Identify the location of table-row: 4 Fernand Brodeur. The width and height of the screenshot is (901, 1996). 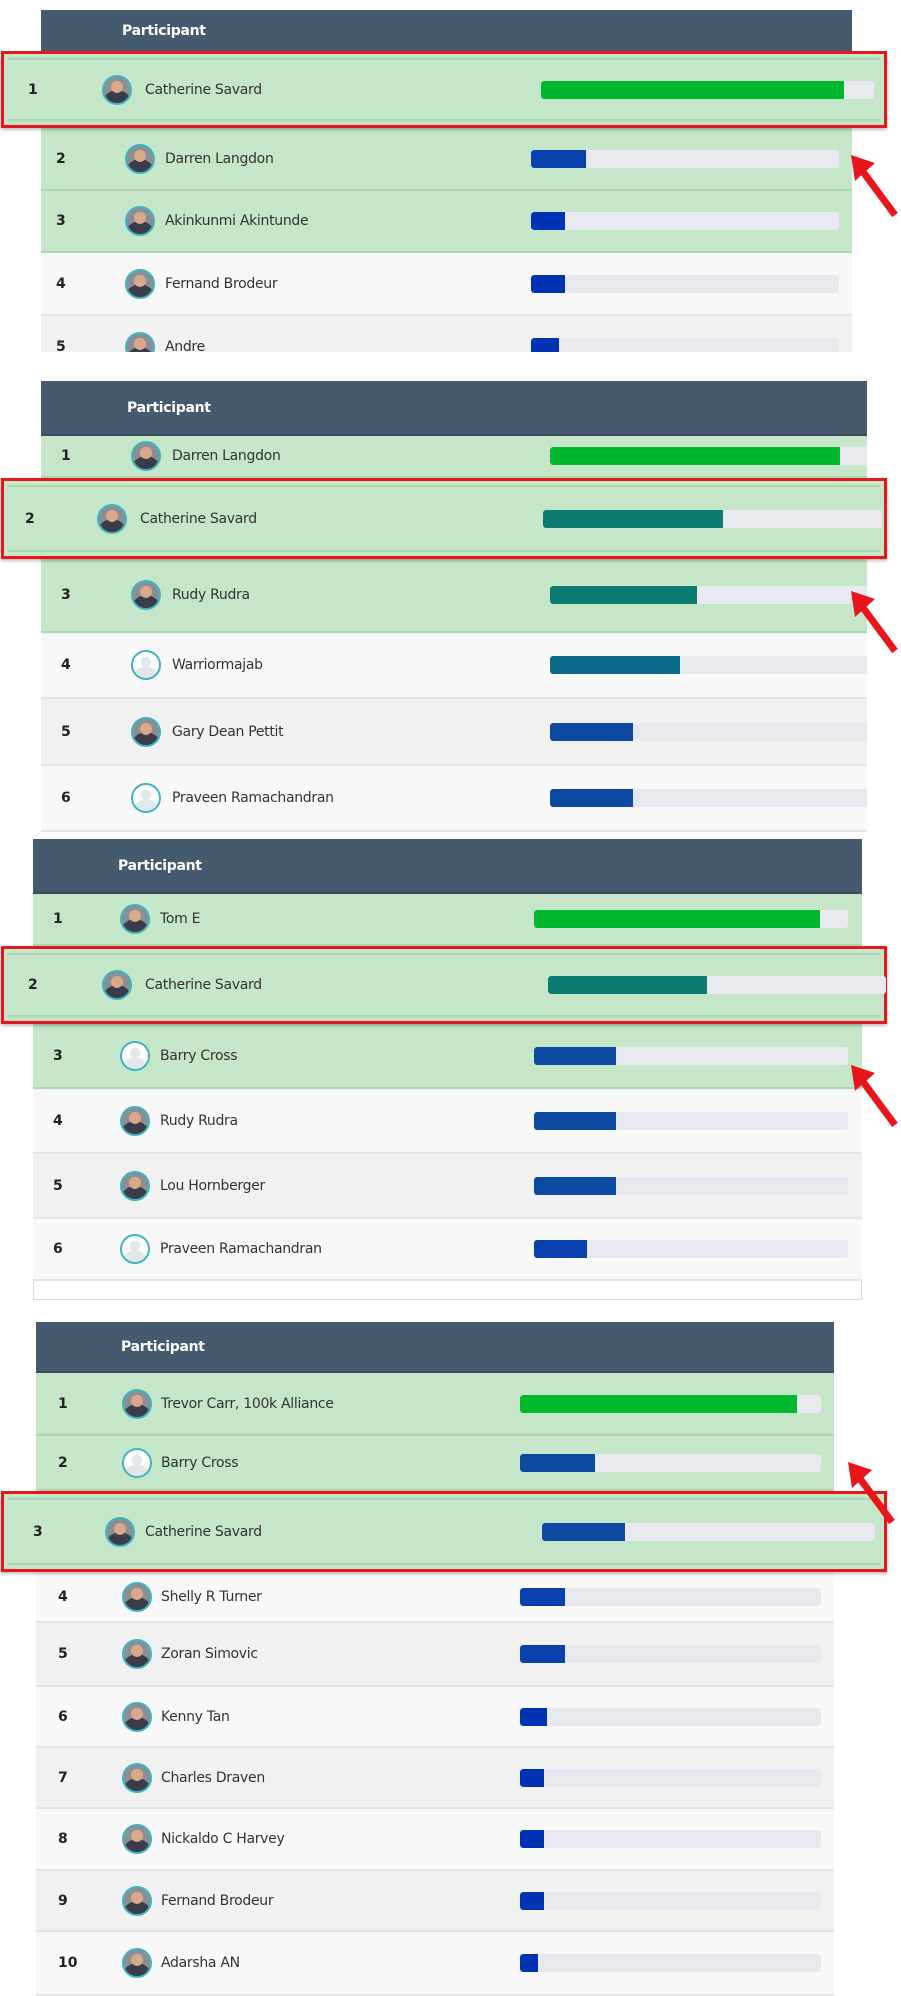
(446, 284).